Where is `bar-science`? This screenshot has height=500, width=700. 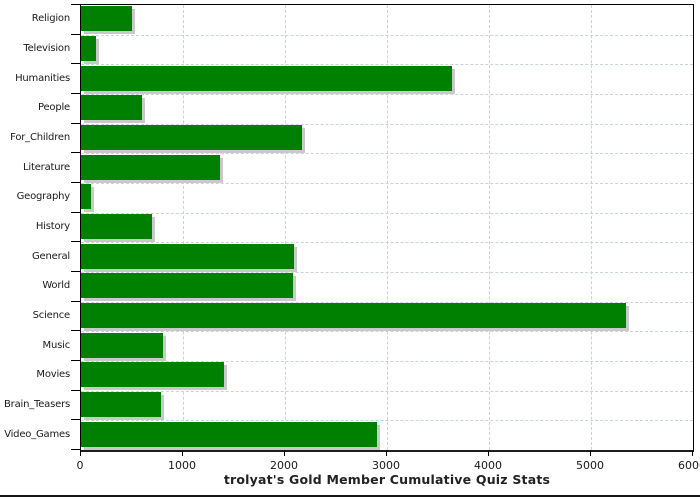
bar-science is located at coordinates (353, 315).